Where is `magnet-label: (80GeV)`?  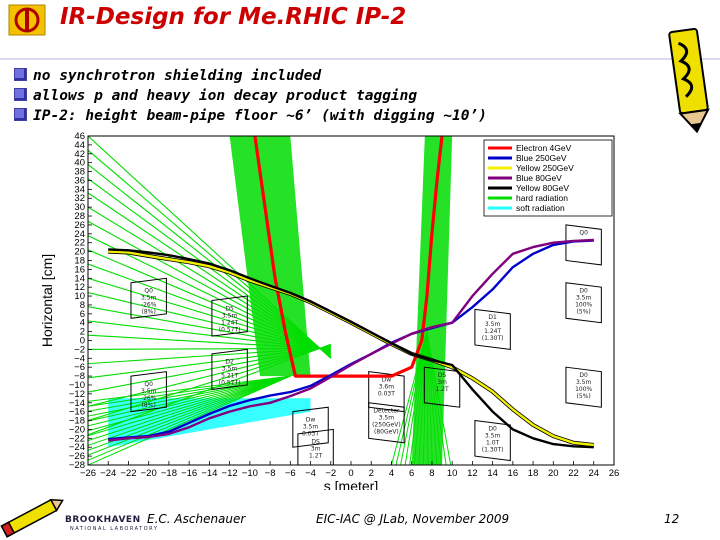 magnet-label: (80GeV) is located at coordinates (386, 432).